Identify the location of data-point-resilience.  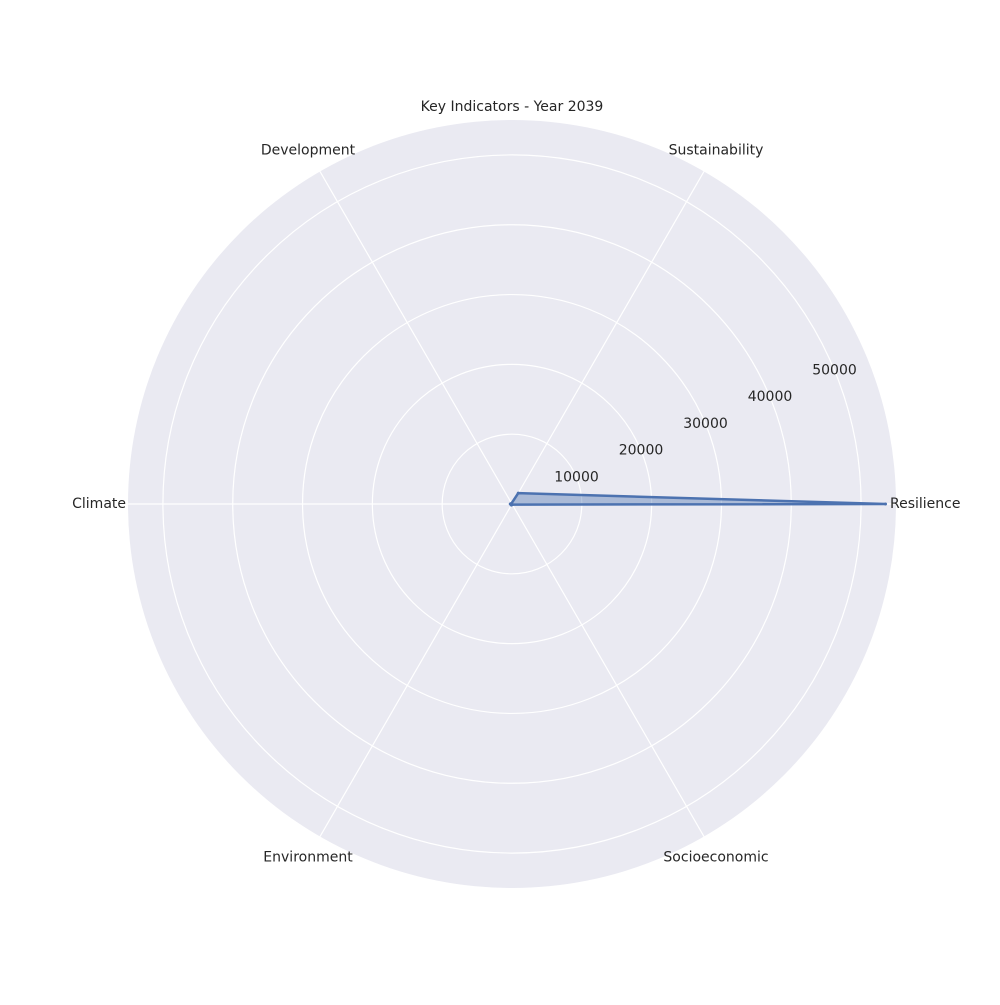
(886, 504).